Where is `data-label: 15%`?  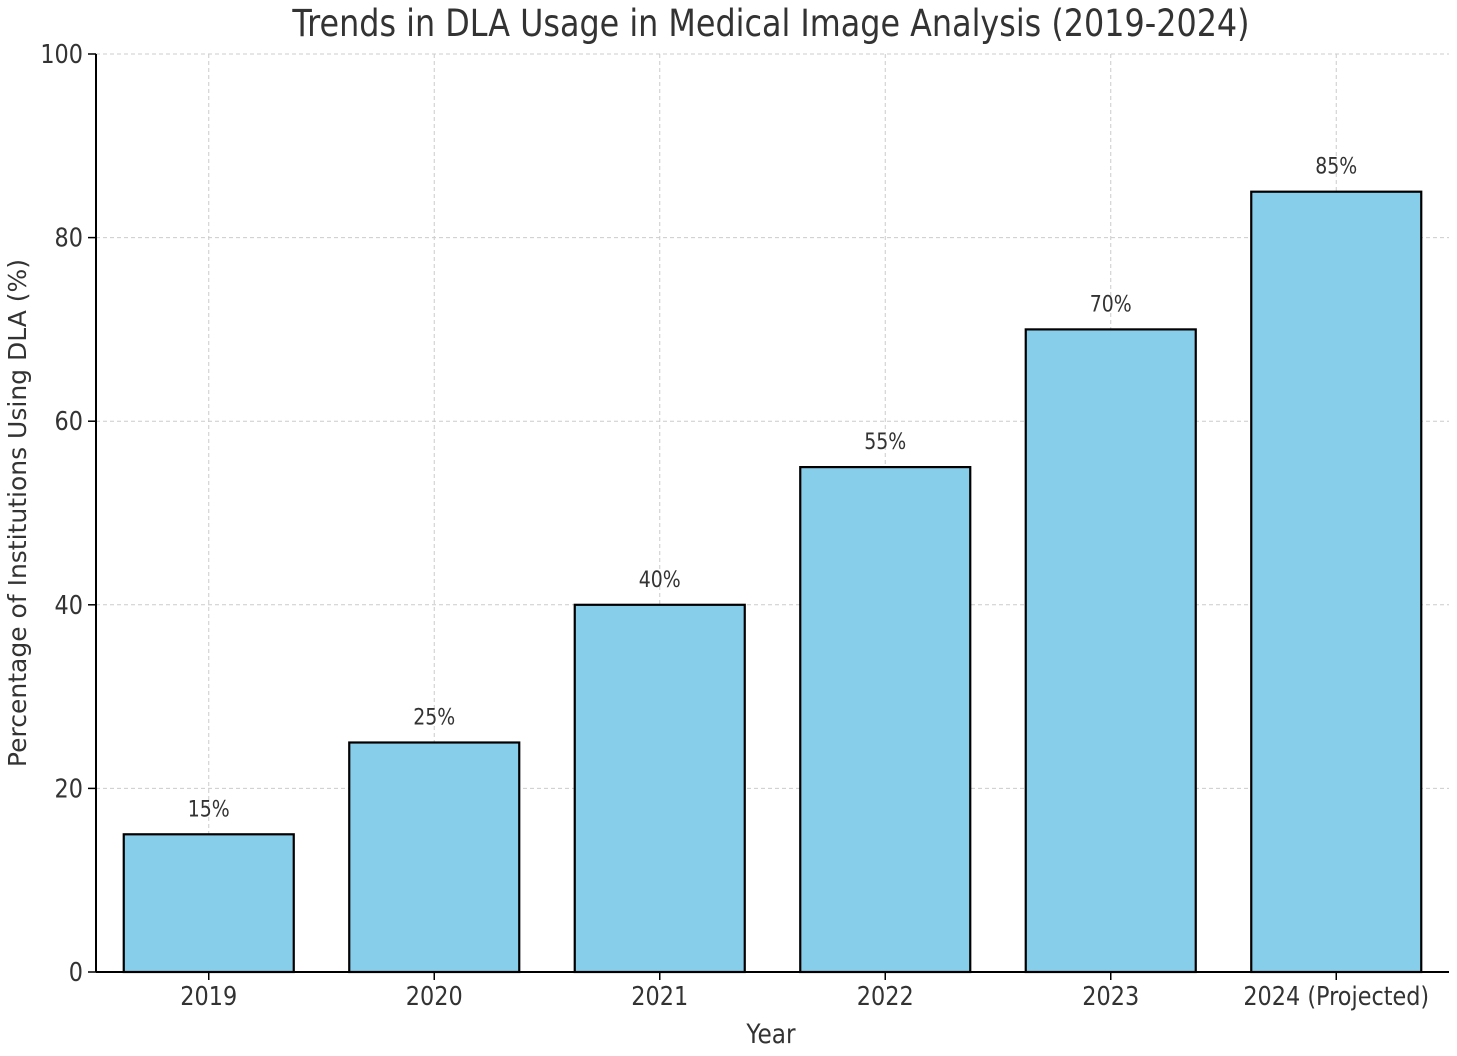 data-label: 15% is located at coordinates (209, 809).